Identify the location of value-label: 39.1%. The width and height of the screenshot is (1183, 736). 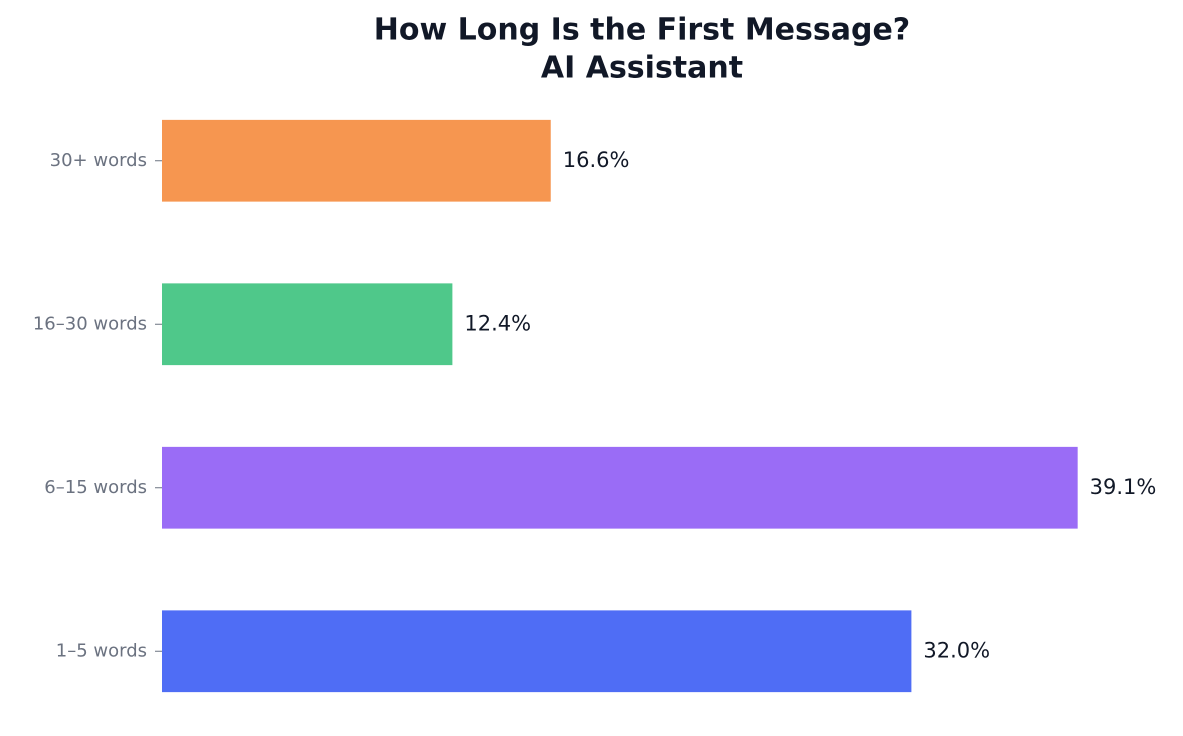
(1123, 487).